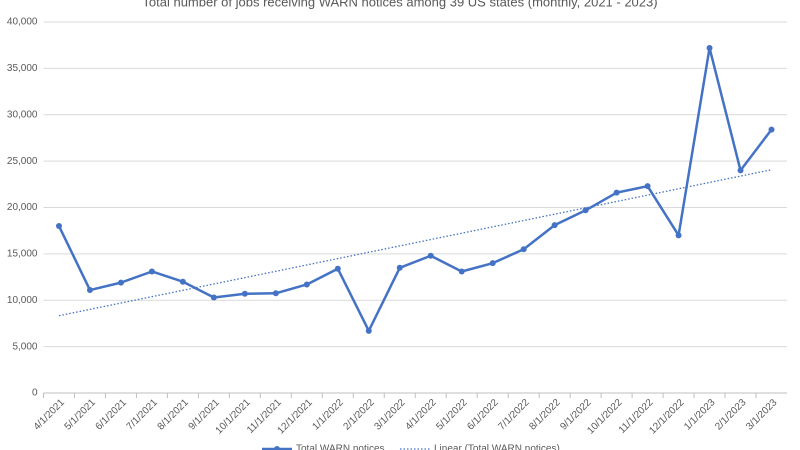 The width and height of the screenshot is (800, 450). Describe the element at coordinates (35, 393) in the screenshot. I see `y-tick-label: 0` at that location.